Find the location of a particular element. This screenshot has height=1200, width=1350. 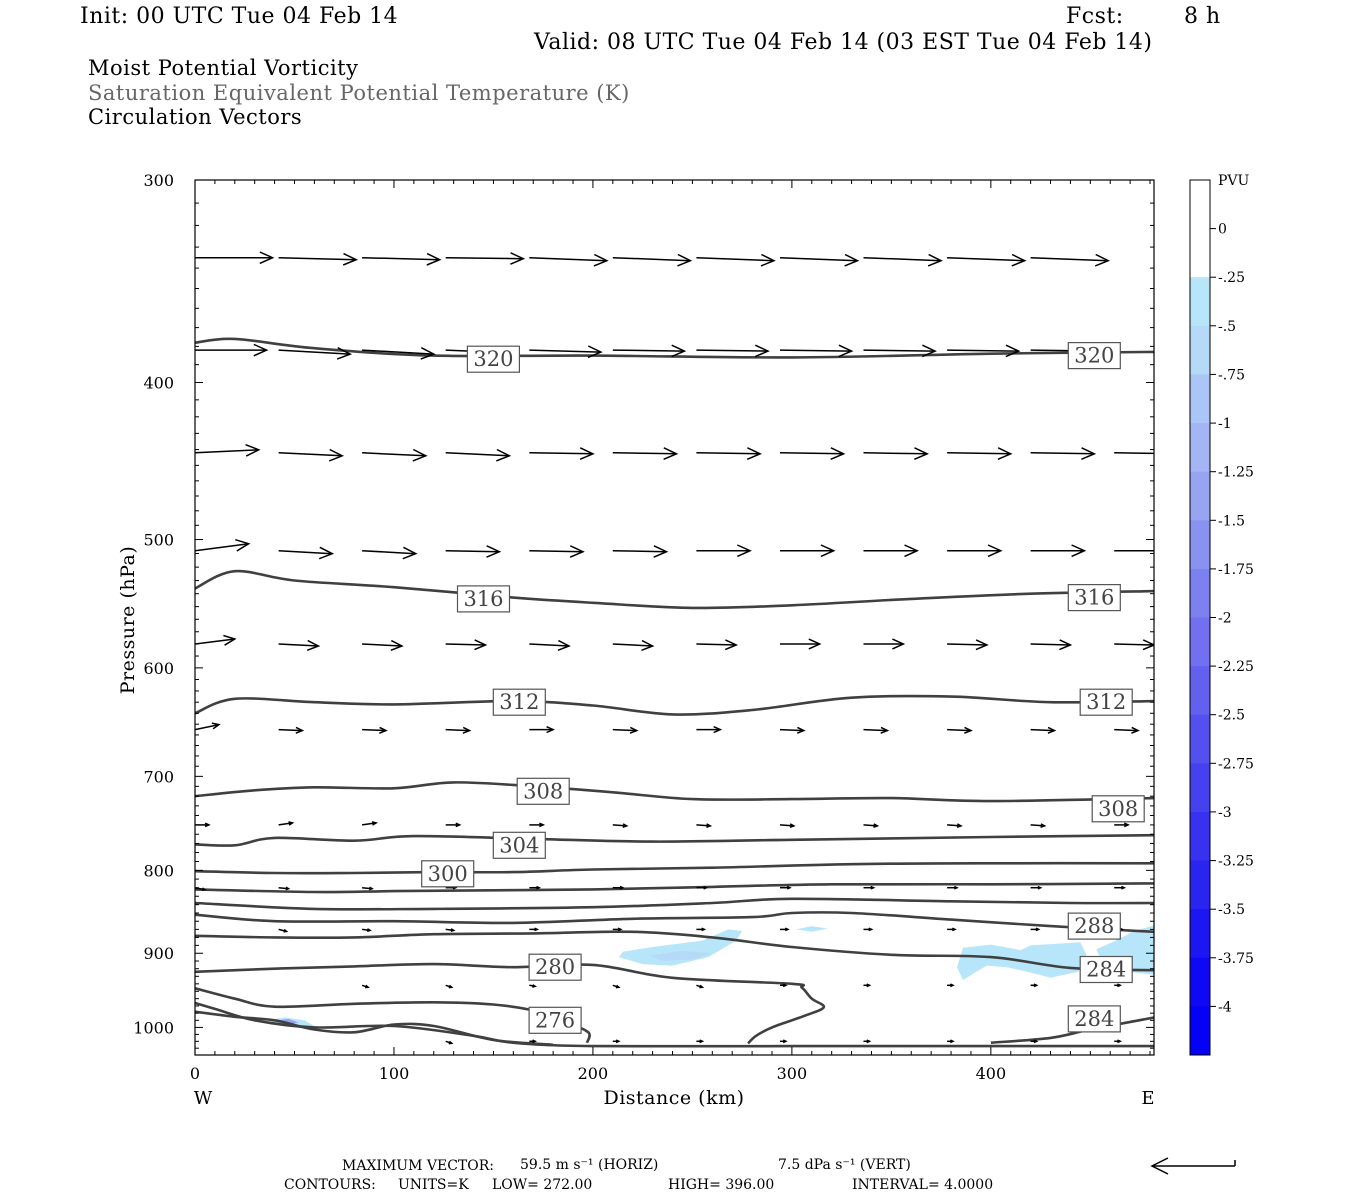

max-vector-horiz: 59.5 m s⁻¹ (HORIZ) is located at coordinates (589, 1165).